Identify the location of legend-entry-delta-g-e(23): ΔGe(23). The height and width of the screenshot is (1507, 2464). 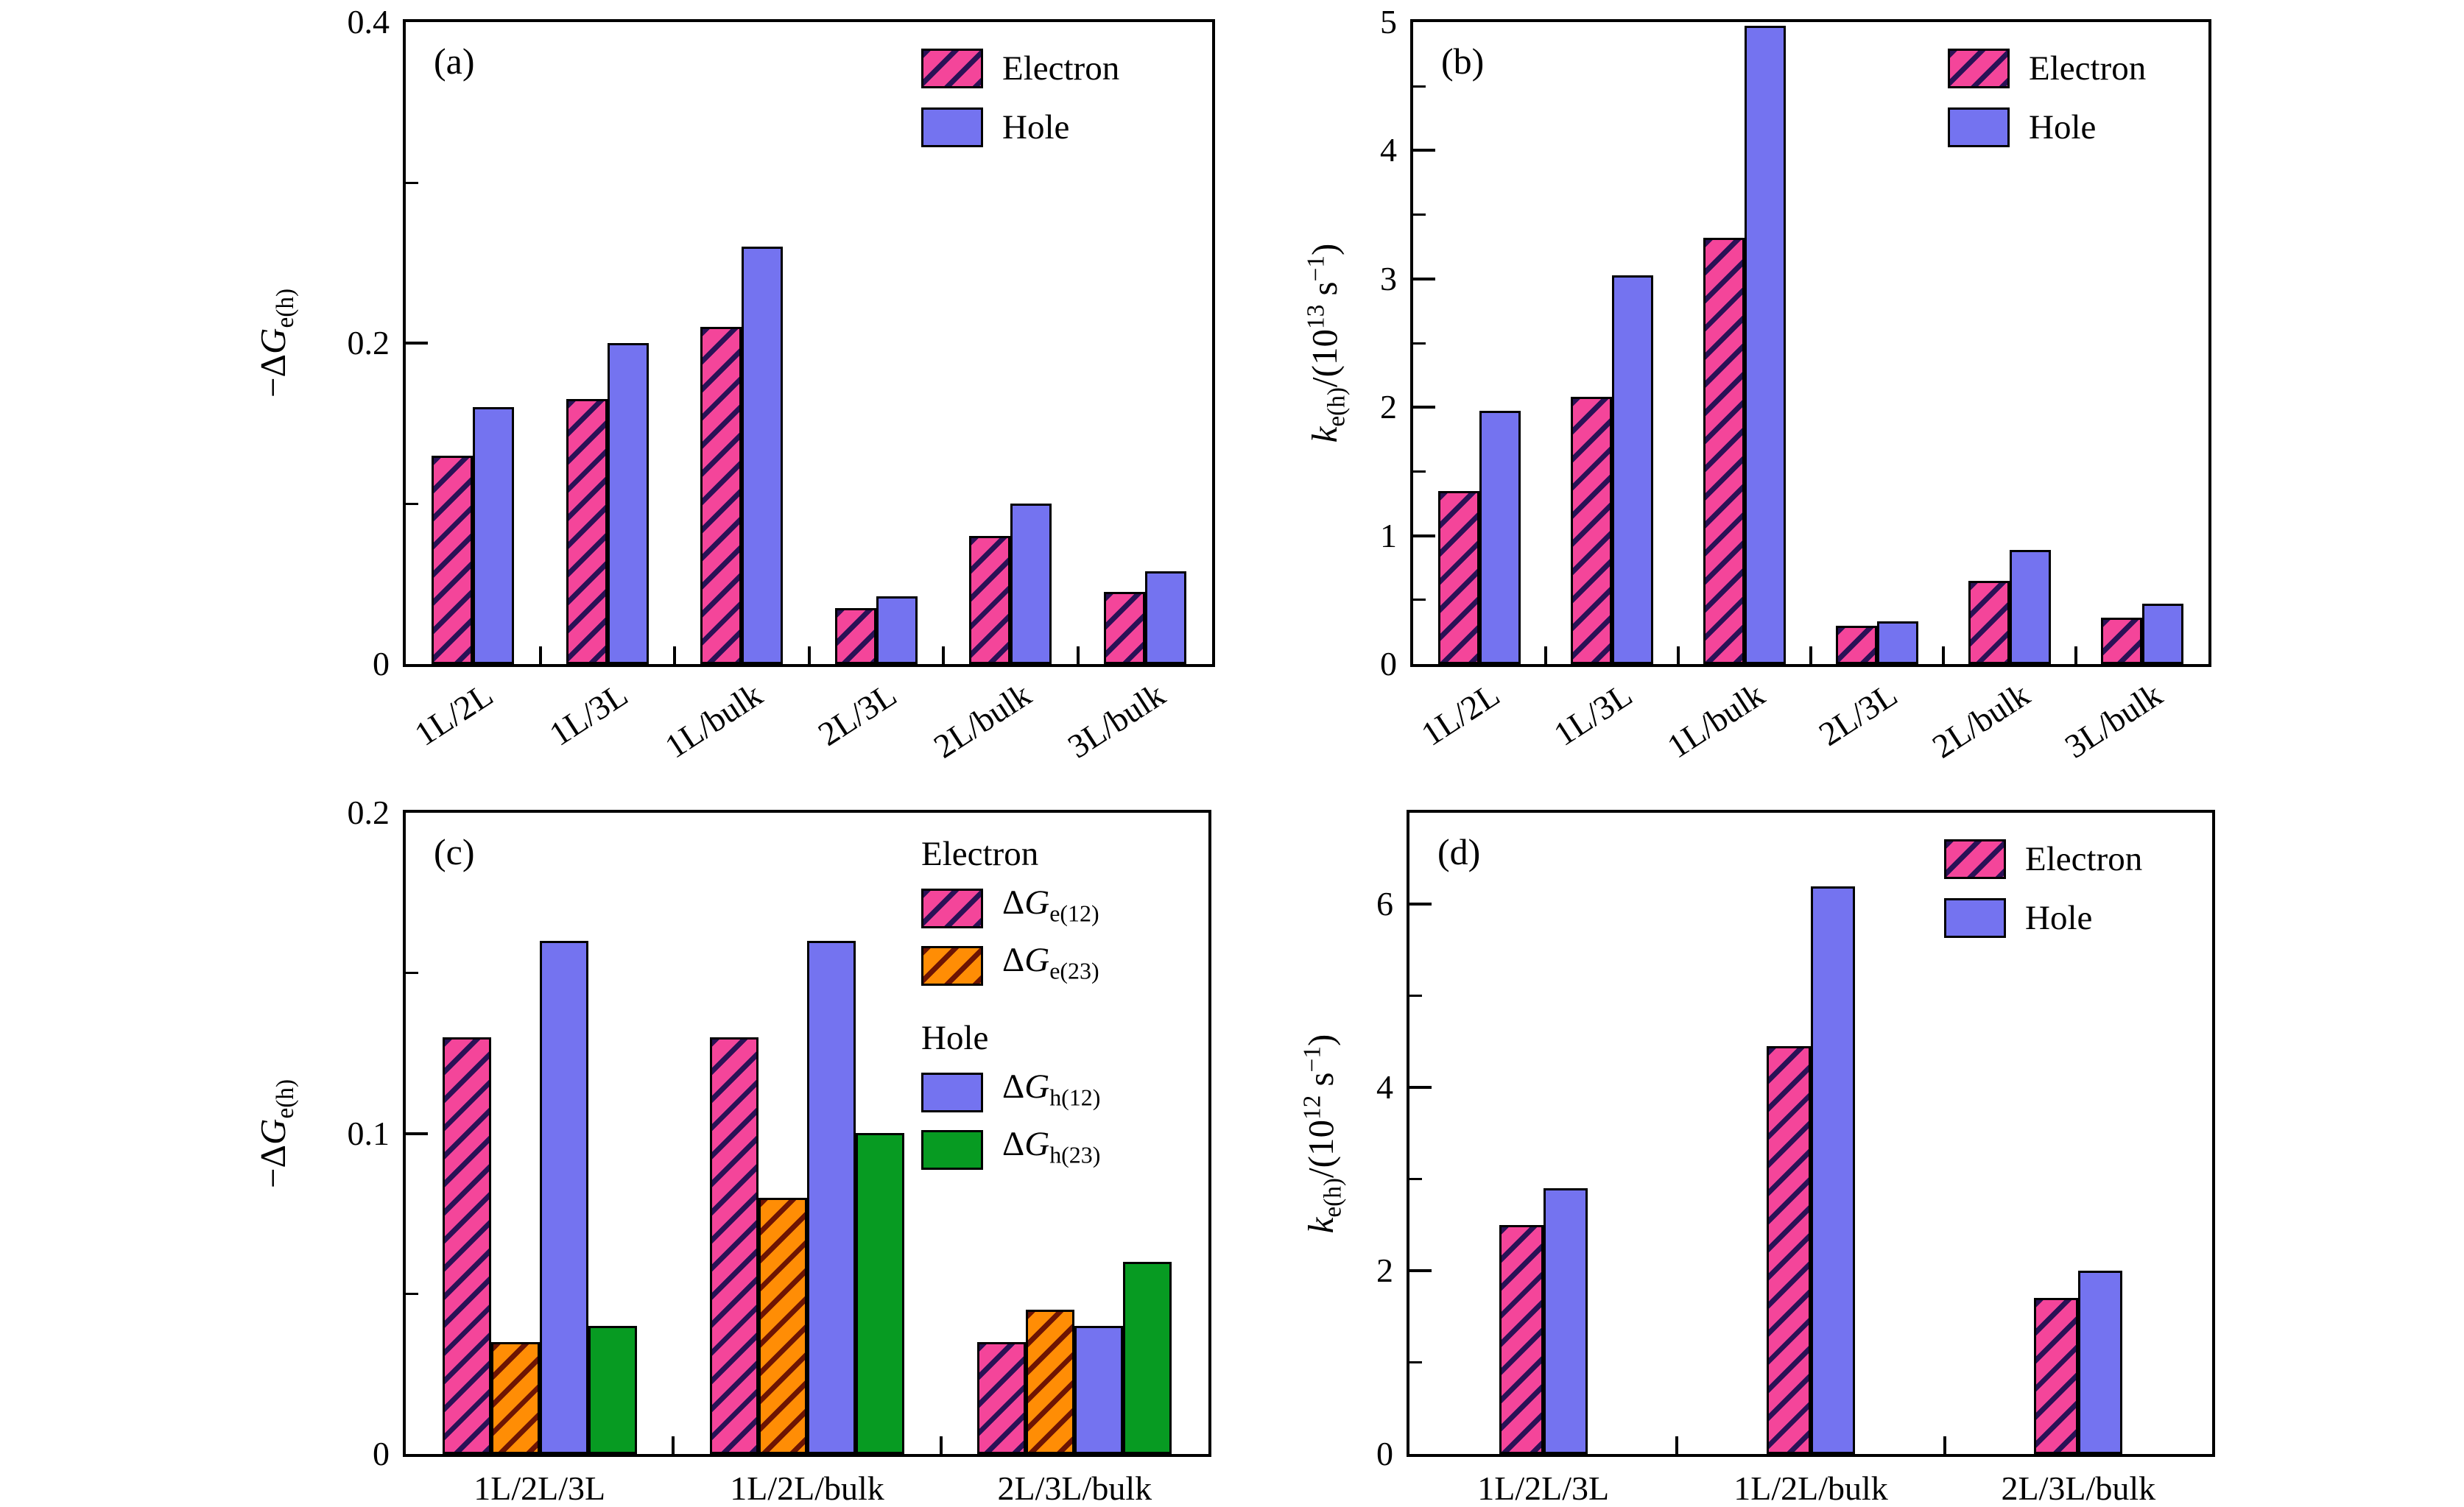
(1010, 965).